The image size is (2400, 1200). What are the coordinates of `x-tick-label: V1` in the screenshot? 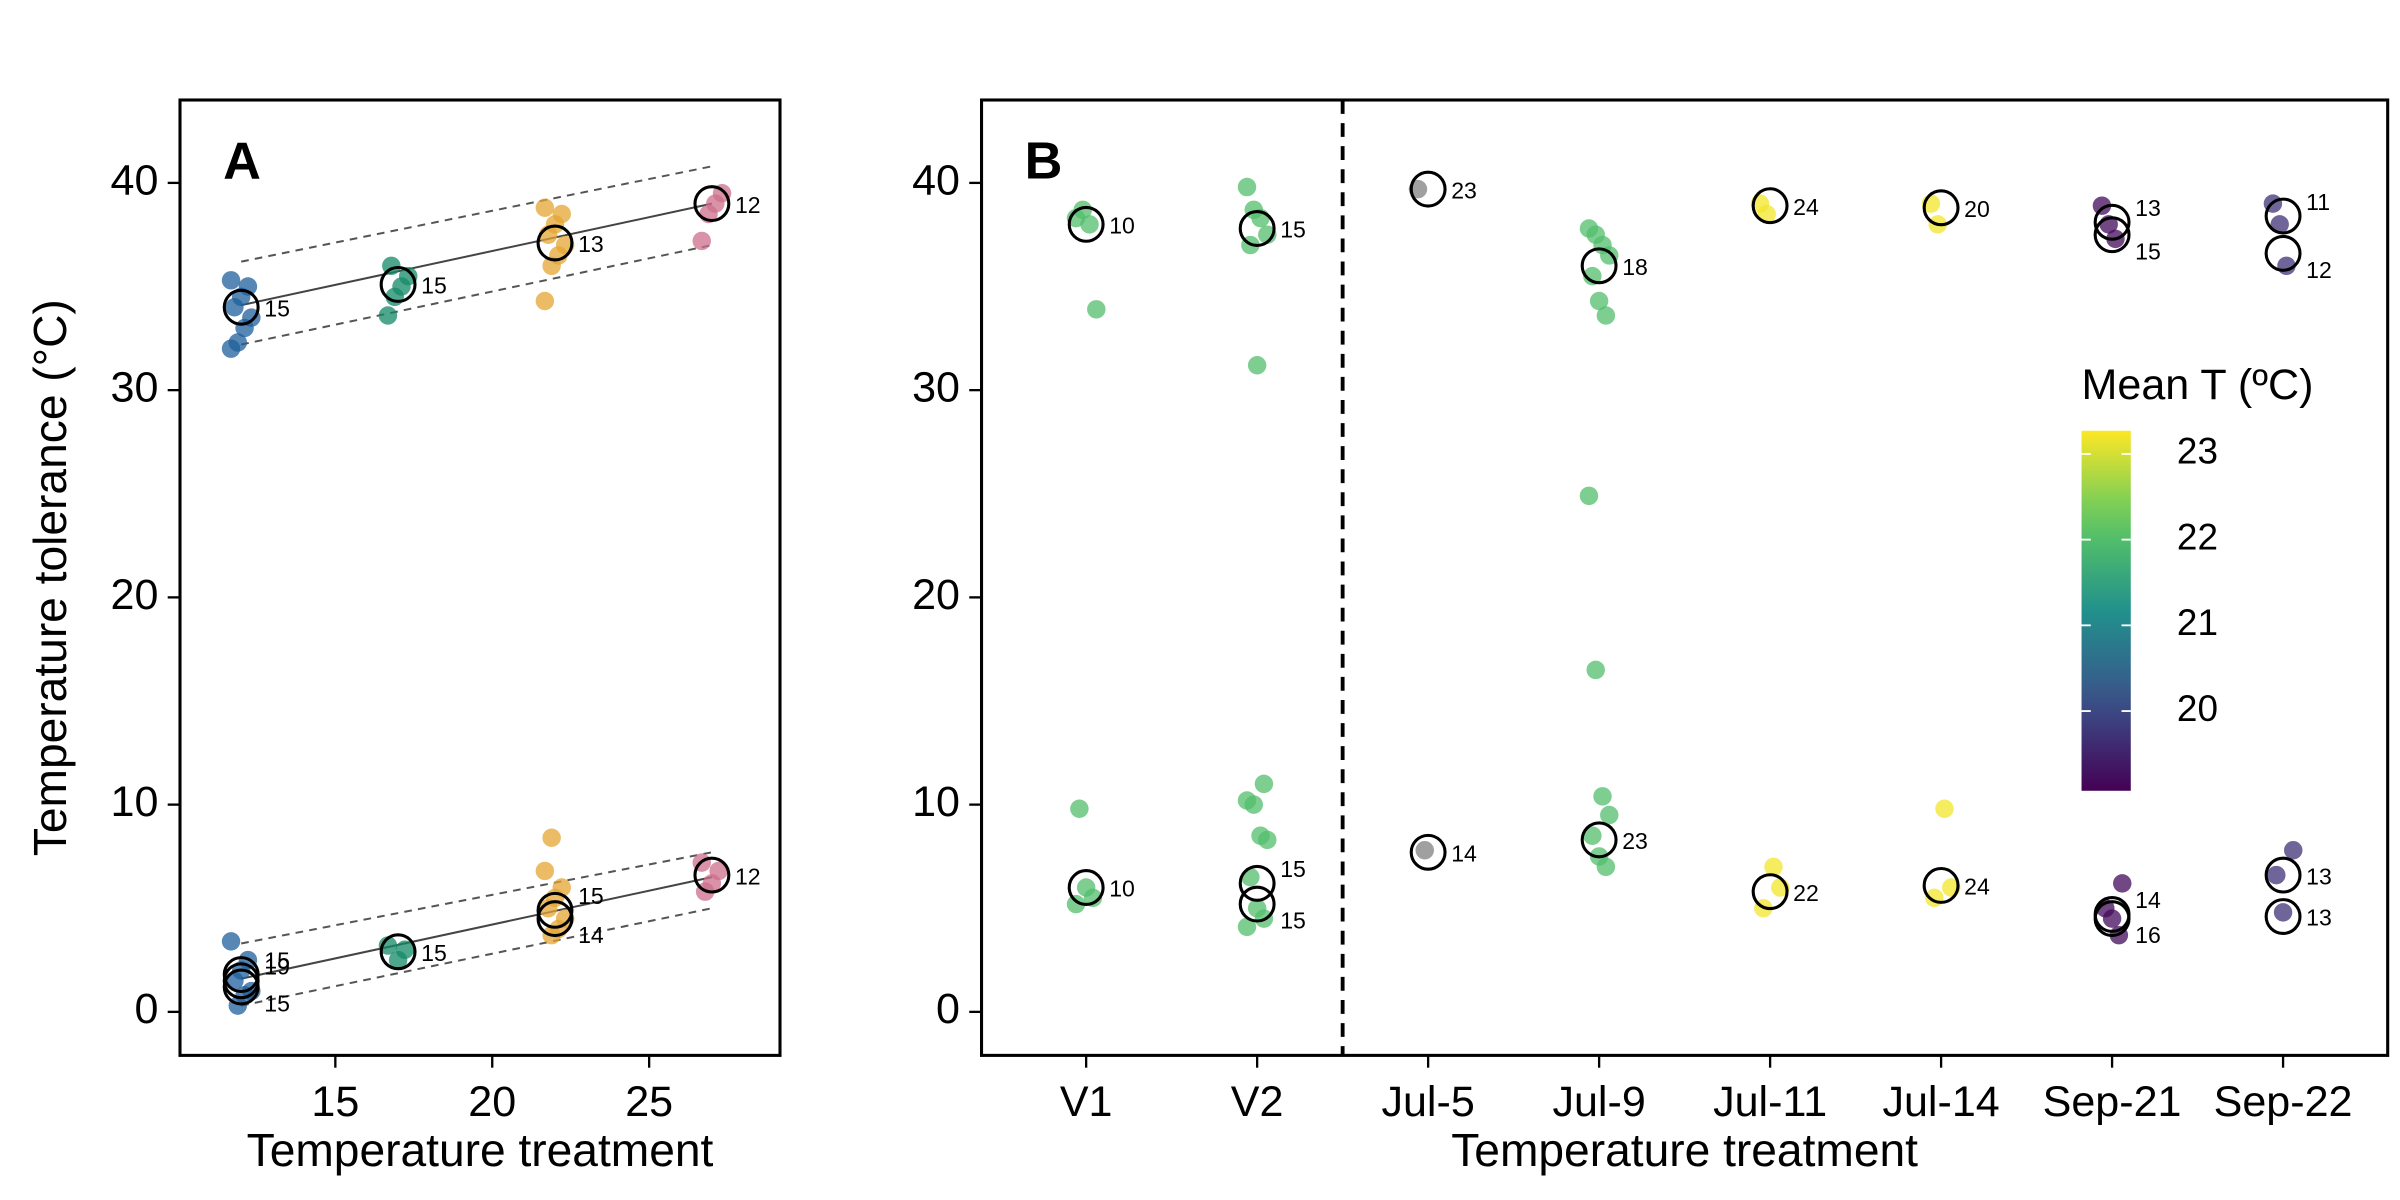 It's located at (1086, 1102).